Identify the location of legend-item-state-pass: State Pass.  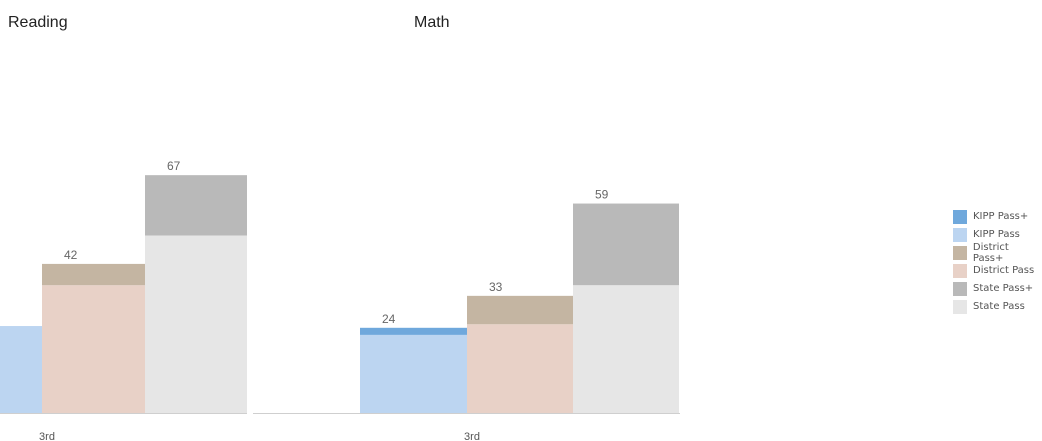
(997, 306).